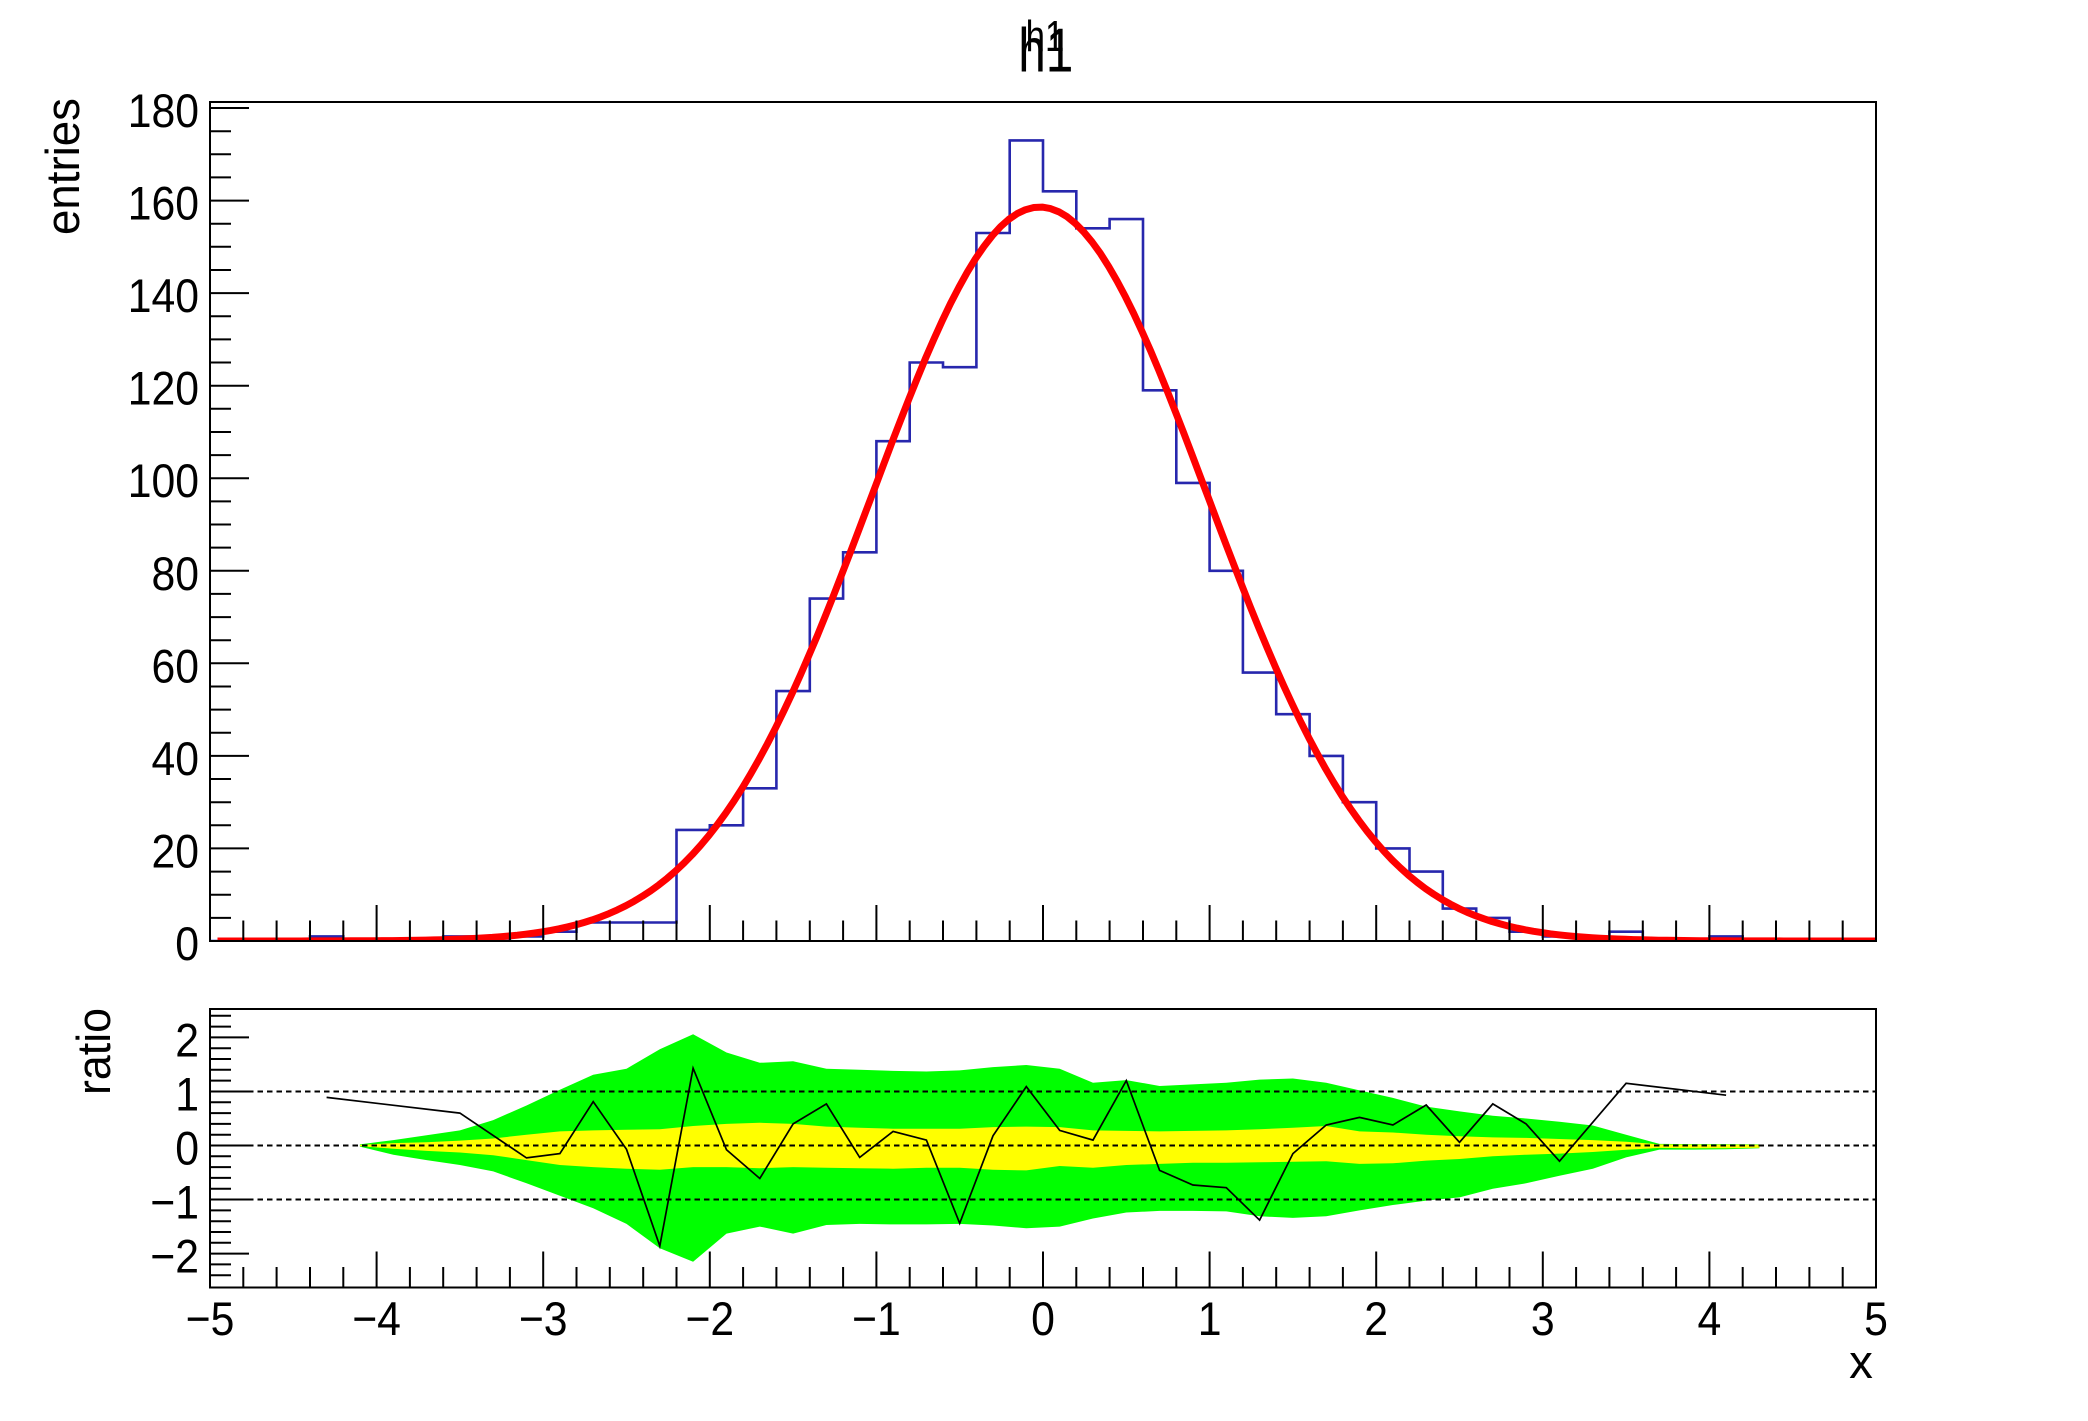 The image size is (2088, 1421). Describe the element at coordinates (163, 389) in the screenshot. I see `svg-text: 120` at that location.